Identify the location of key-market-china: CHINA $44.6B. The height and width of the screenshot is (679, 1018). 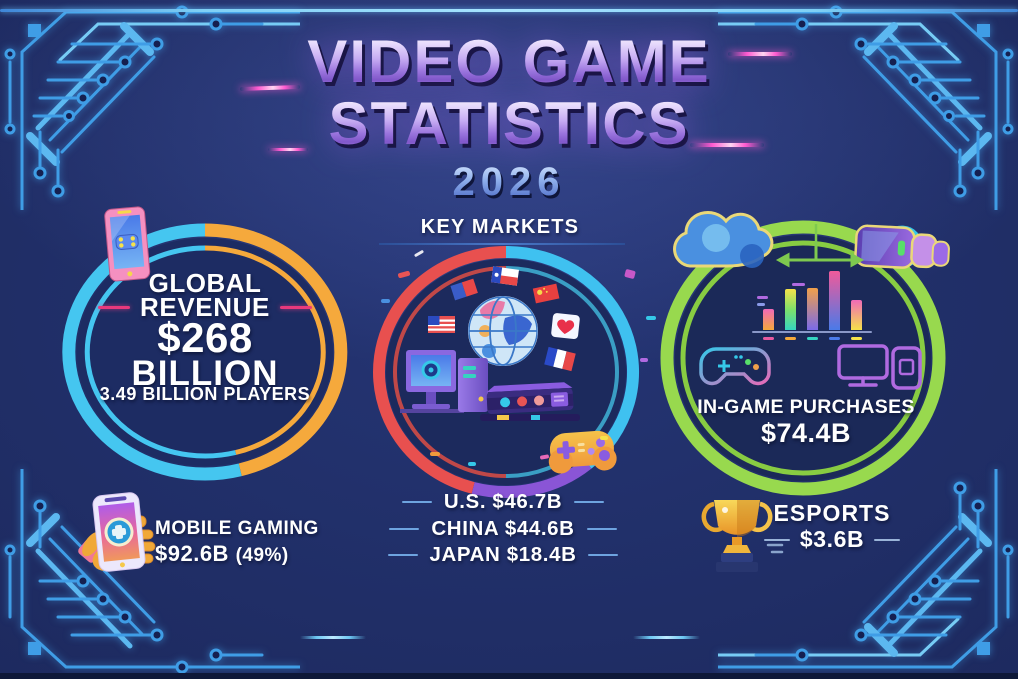
(502, 529).